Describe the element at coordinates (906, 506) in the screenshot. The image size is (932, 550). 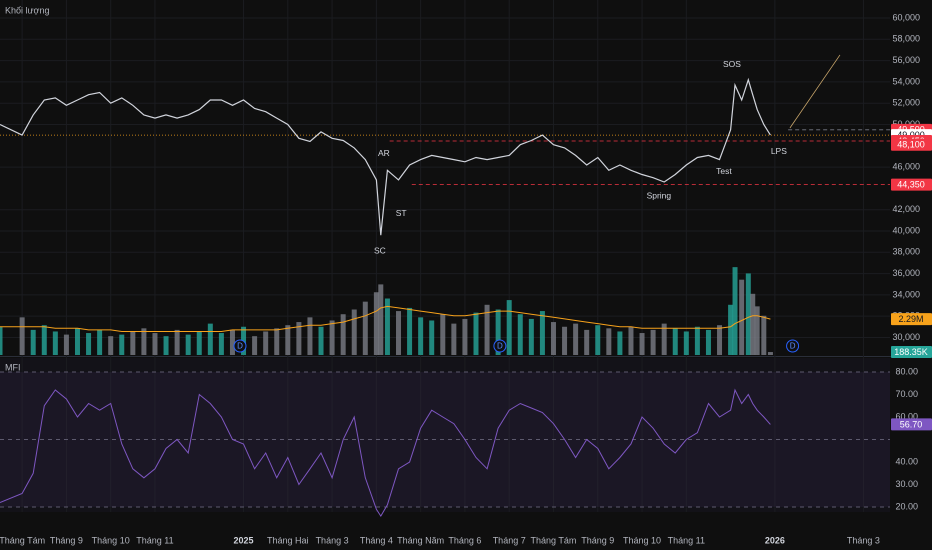
I see `mfi-tick-label: 20.00` at that location.